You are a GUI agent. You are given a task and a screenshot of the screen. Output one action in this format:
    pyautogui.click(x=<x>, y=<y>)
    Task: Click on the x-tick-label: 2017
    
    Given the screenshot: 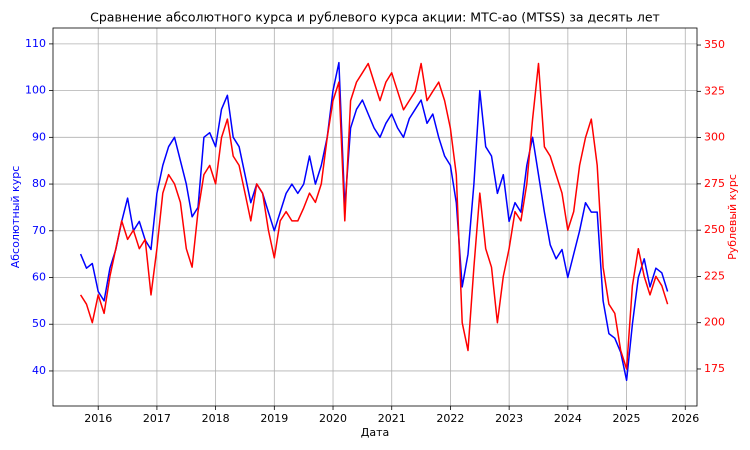 What is the action you would take?
    pyautogui.click(x=157, y=418)
    